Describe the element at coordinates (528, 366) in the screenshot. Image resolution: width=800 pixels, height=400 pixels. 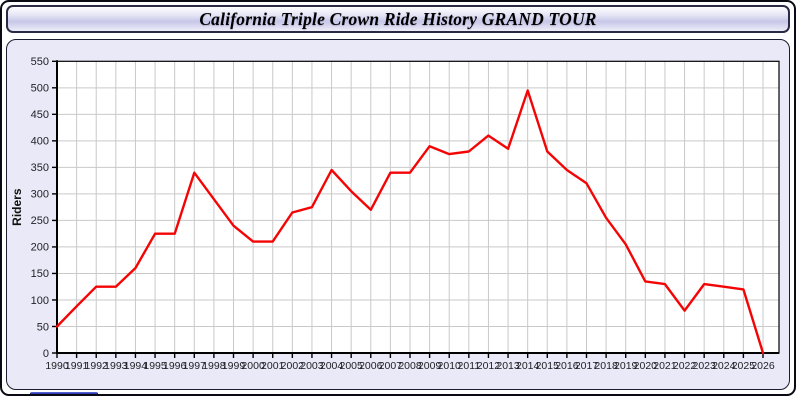
I see `x-tick-label: 2014` at that location.